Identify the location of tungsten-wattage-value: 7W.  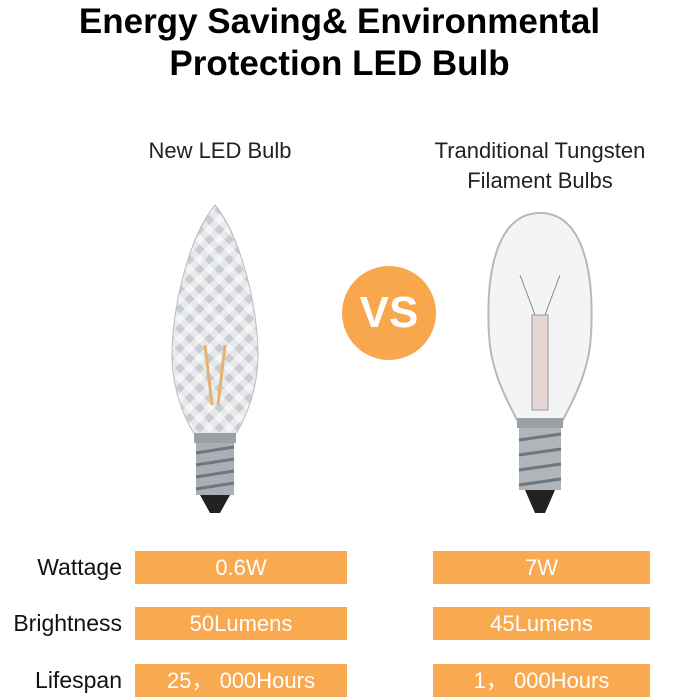
(541, 567).